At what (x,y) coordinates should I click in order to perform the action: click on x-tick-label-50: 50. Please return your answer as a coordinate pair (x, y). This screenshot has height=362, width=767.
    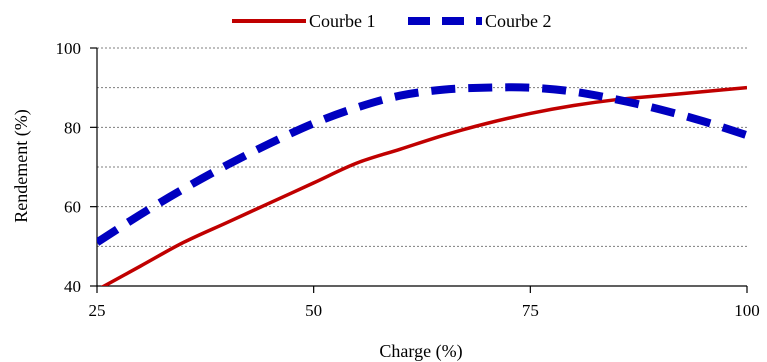
    Looking at the image, I should click on (313, 310).